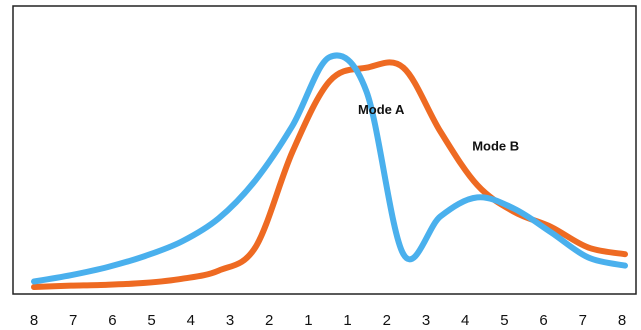 The image size is (641, 330). Describe the element at coordinates (495, 146) in the screenshot. I see `annotation-2: Mode B` at that location.